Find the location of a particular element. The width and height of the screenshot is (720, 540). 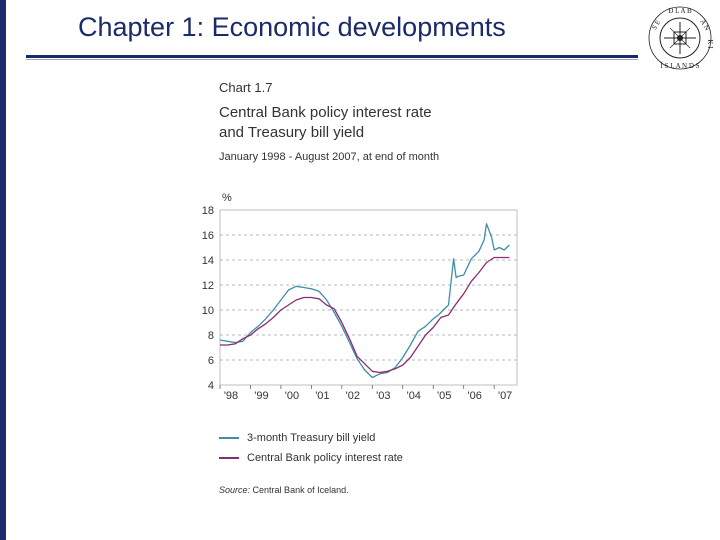

svg-text: K I is located at coordinates (710, 44).